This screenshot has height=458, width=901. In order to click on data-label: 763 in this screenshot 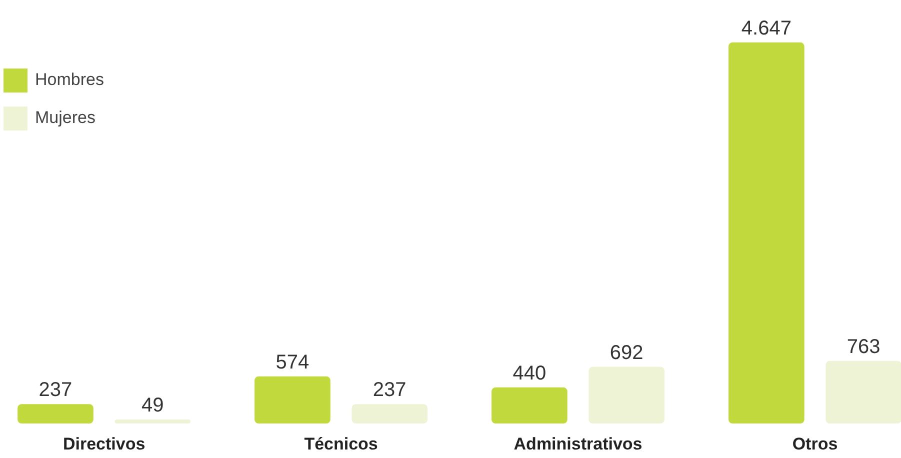, I will do `click(863, 347)`.